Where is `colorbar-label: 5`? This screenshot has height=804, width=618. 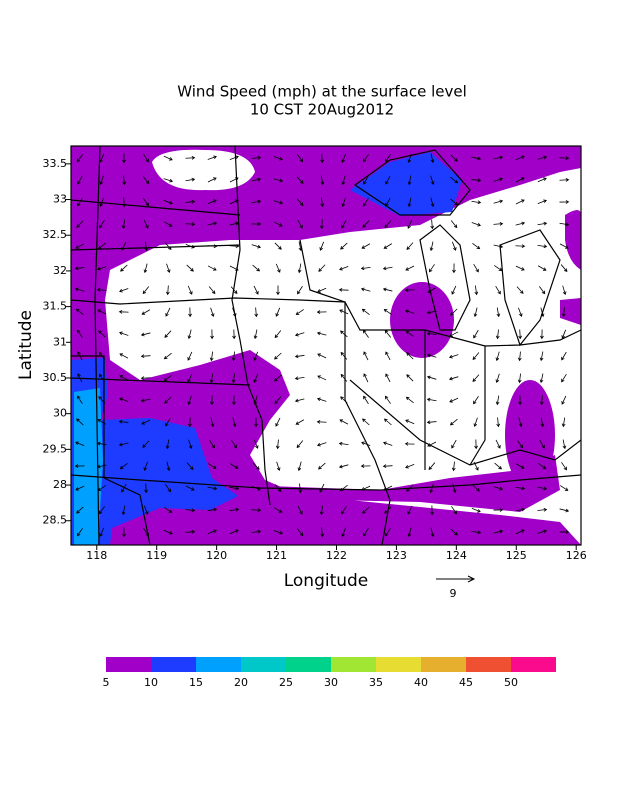
colorbar-label: 5 is located at coordinates (106, 682).